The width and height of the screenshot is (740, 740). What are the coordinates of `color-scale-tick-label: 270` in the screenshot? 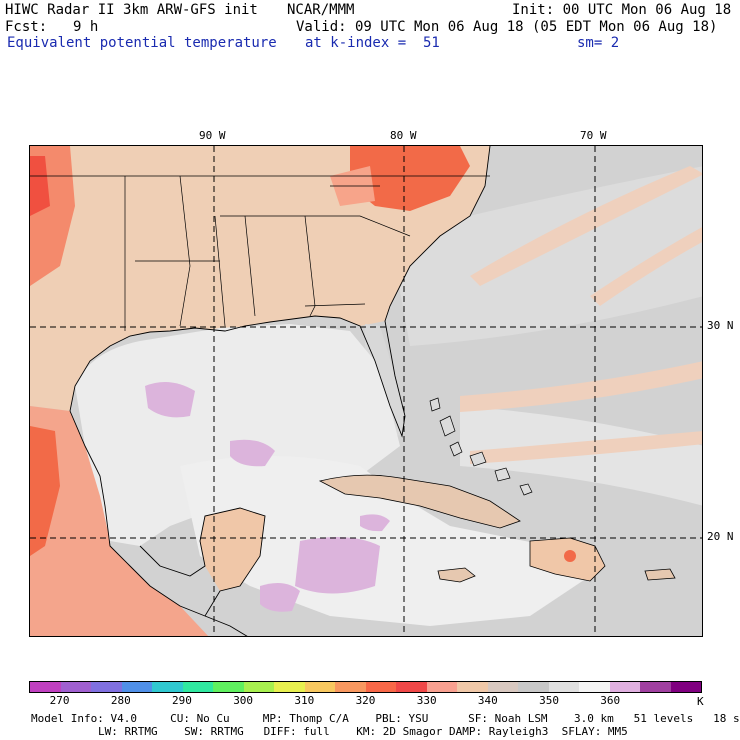 It's located at (59, 700).